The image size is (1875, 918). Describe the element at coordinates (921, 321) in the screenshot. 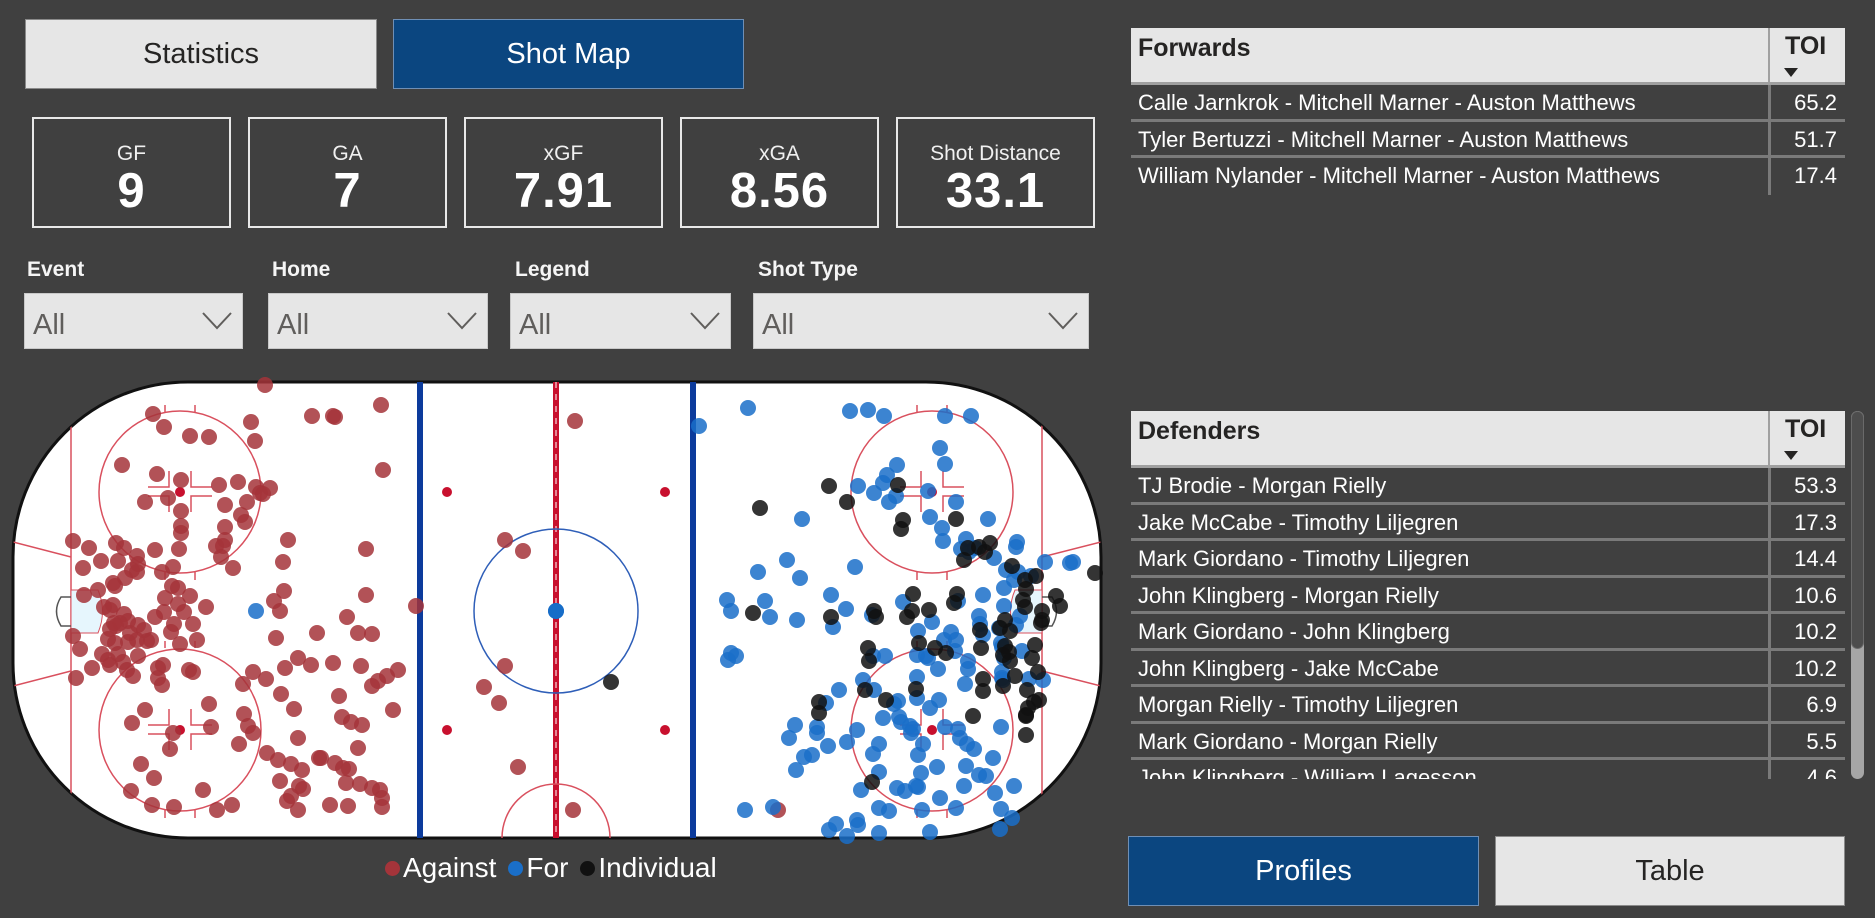

I see `shot-type-filter-dropdown: All` at that location.